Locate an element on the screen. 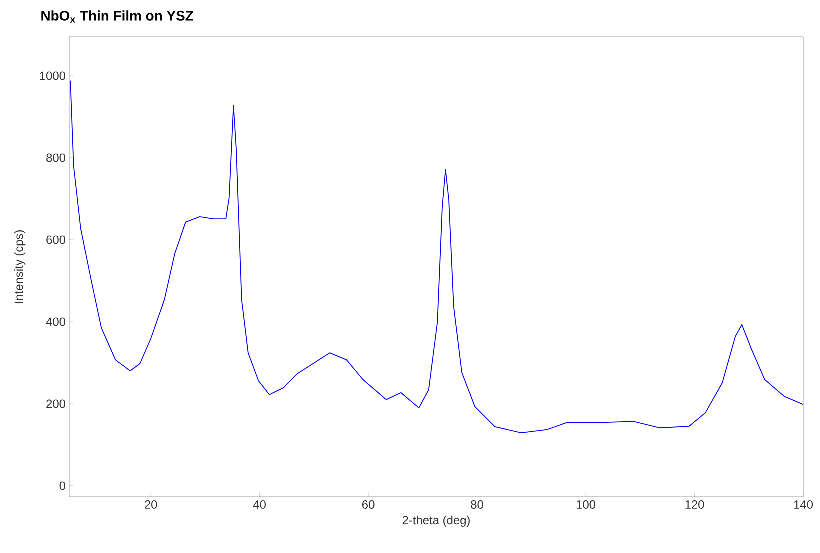 This screenshot has width=820, height=553. y-tick-label: 400 is located at coordinates (56, 322).